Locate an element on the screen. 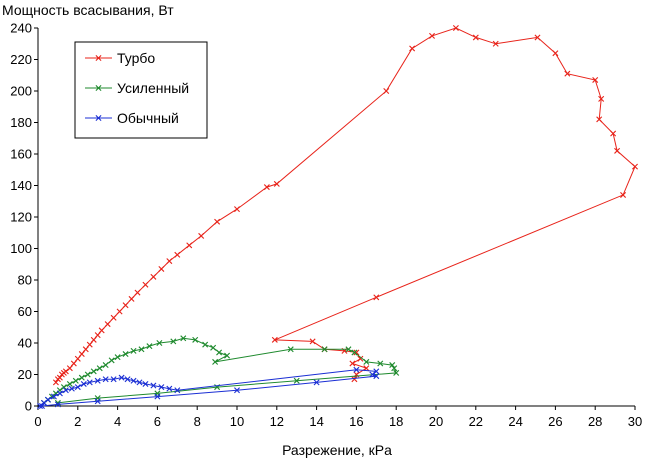  x-tick-label: 22 is located at coordinates (476, 421).